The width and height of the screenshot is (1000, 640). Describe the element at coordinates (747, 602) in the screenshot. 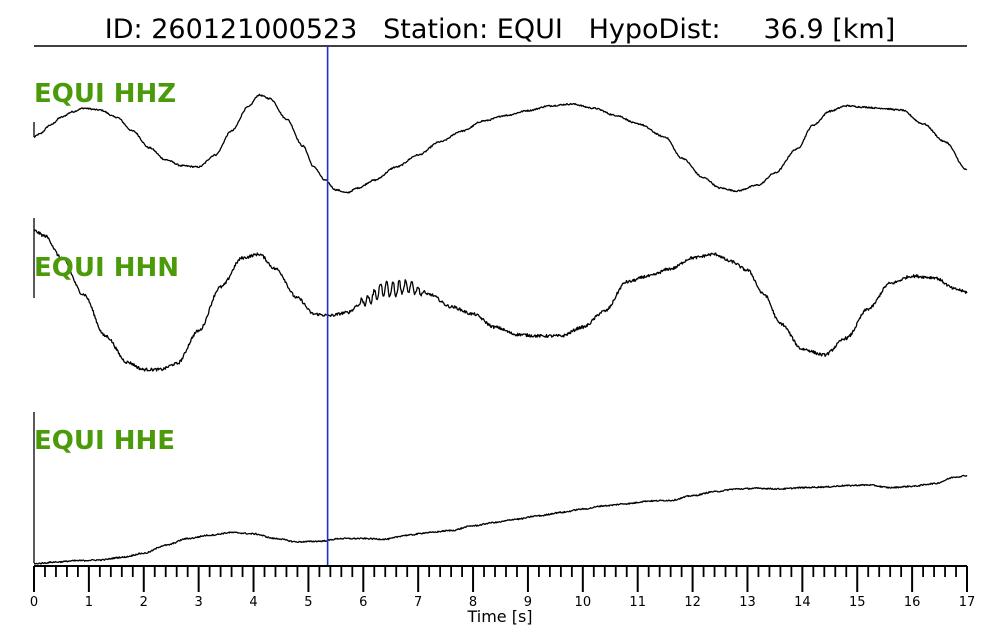

I see `tick-label: 13` at that location.